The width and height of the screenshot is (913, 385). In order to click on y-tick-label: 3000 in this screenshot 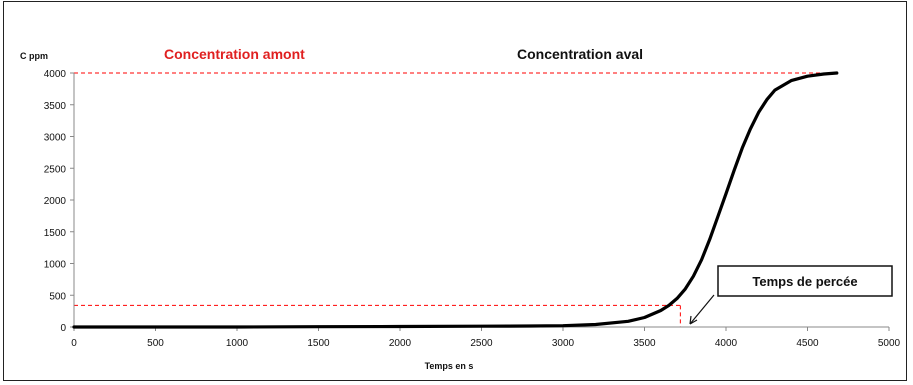, I will do `click(55, 138)`.